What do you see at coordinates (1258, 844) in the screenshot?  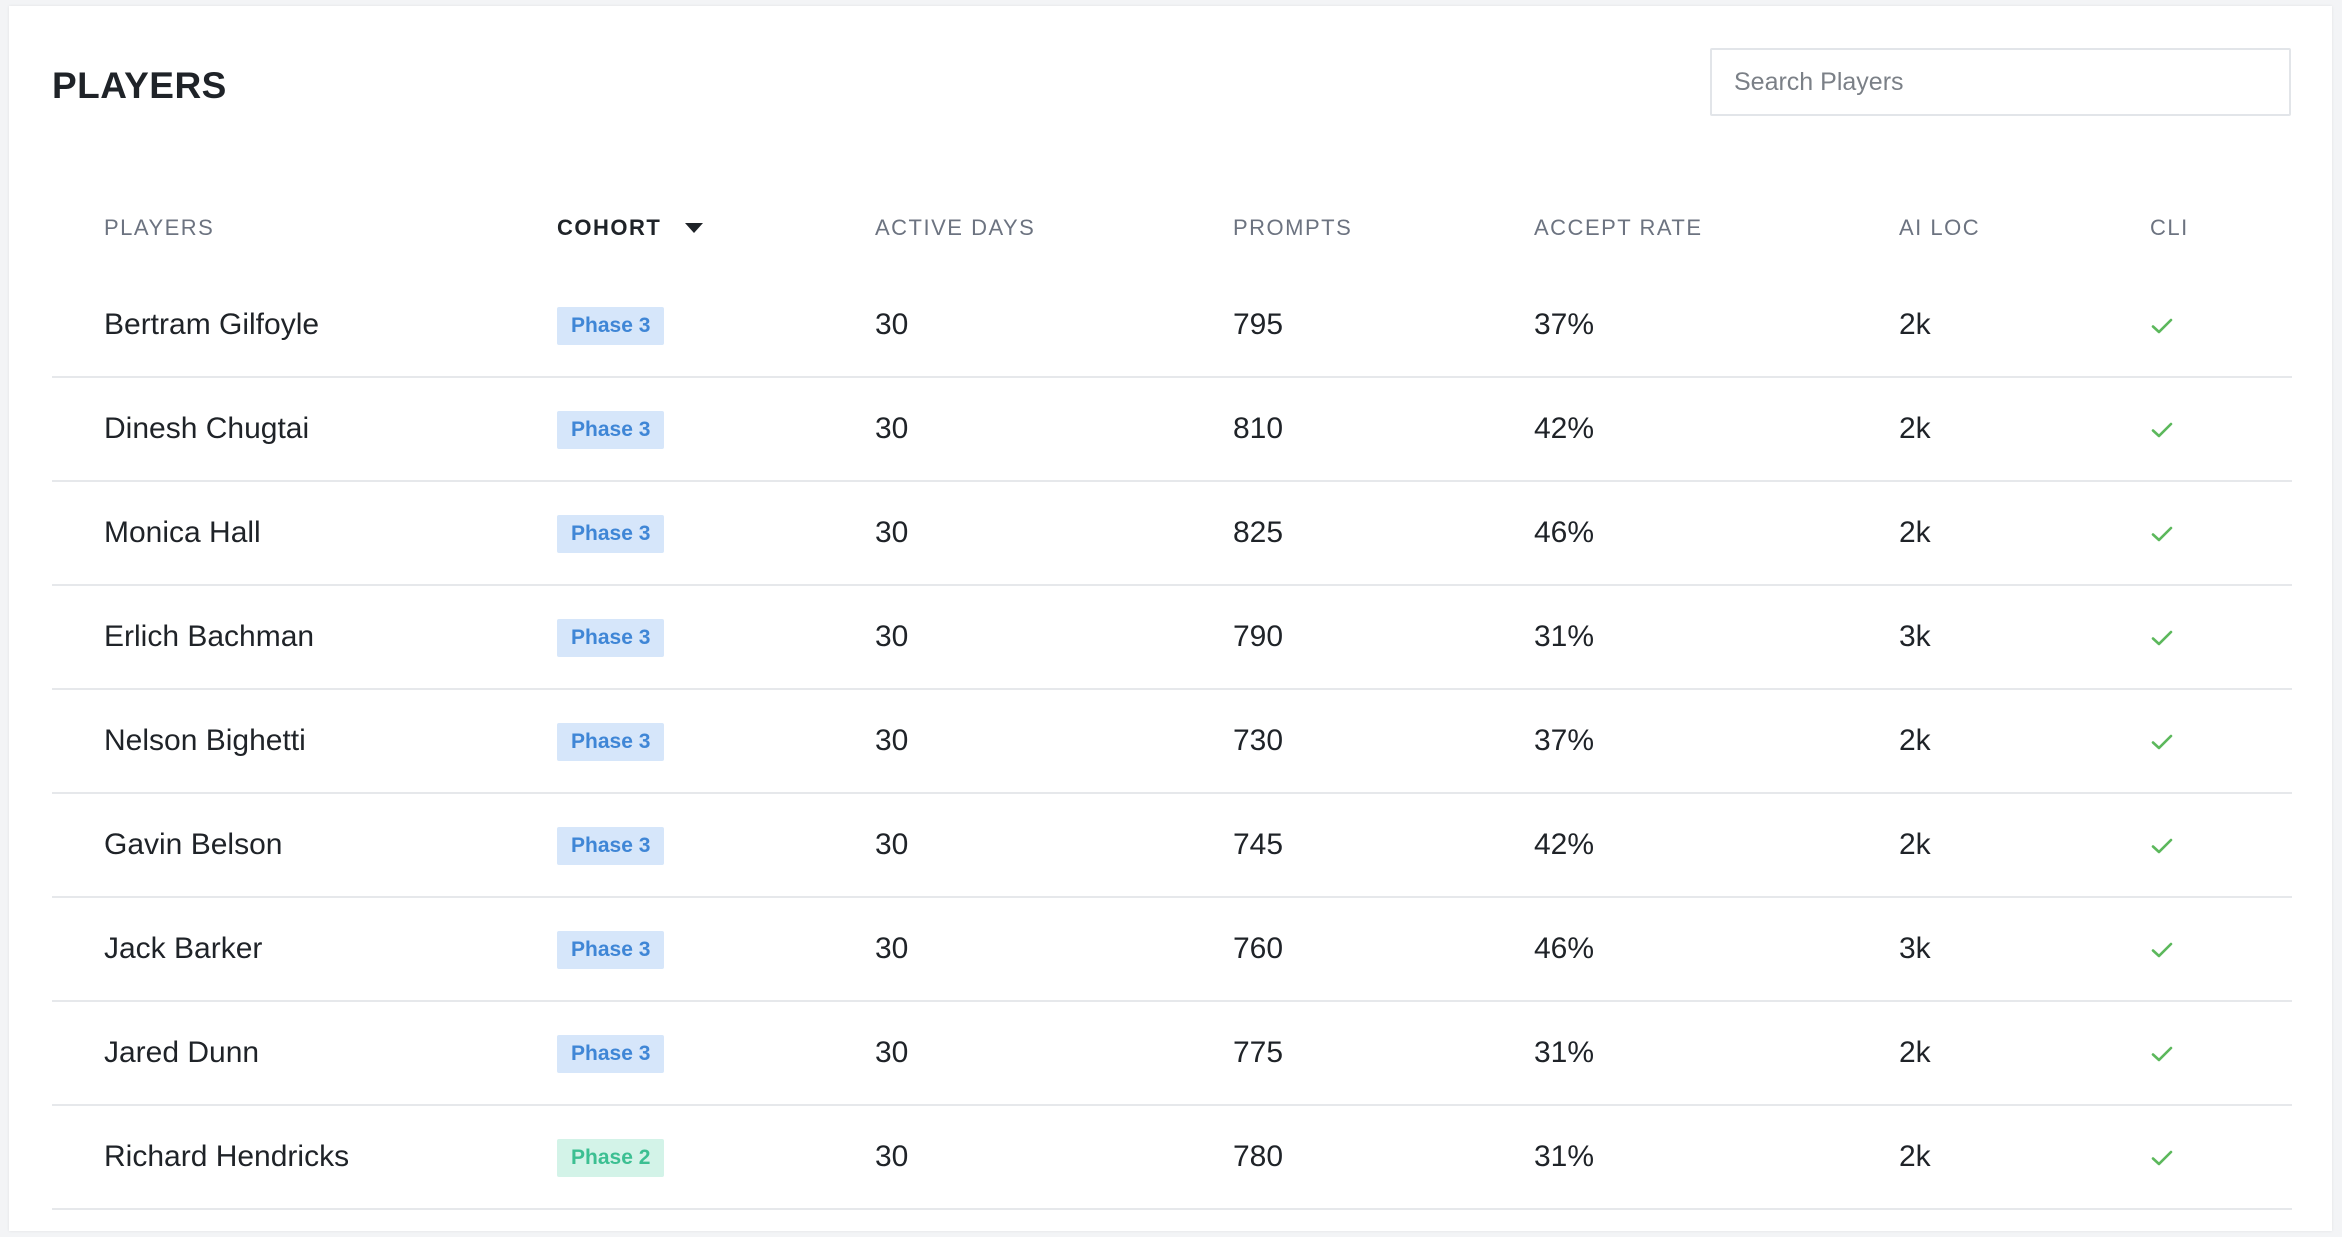 I see `prompts-value: 745` at bounding box center [1258, 844].